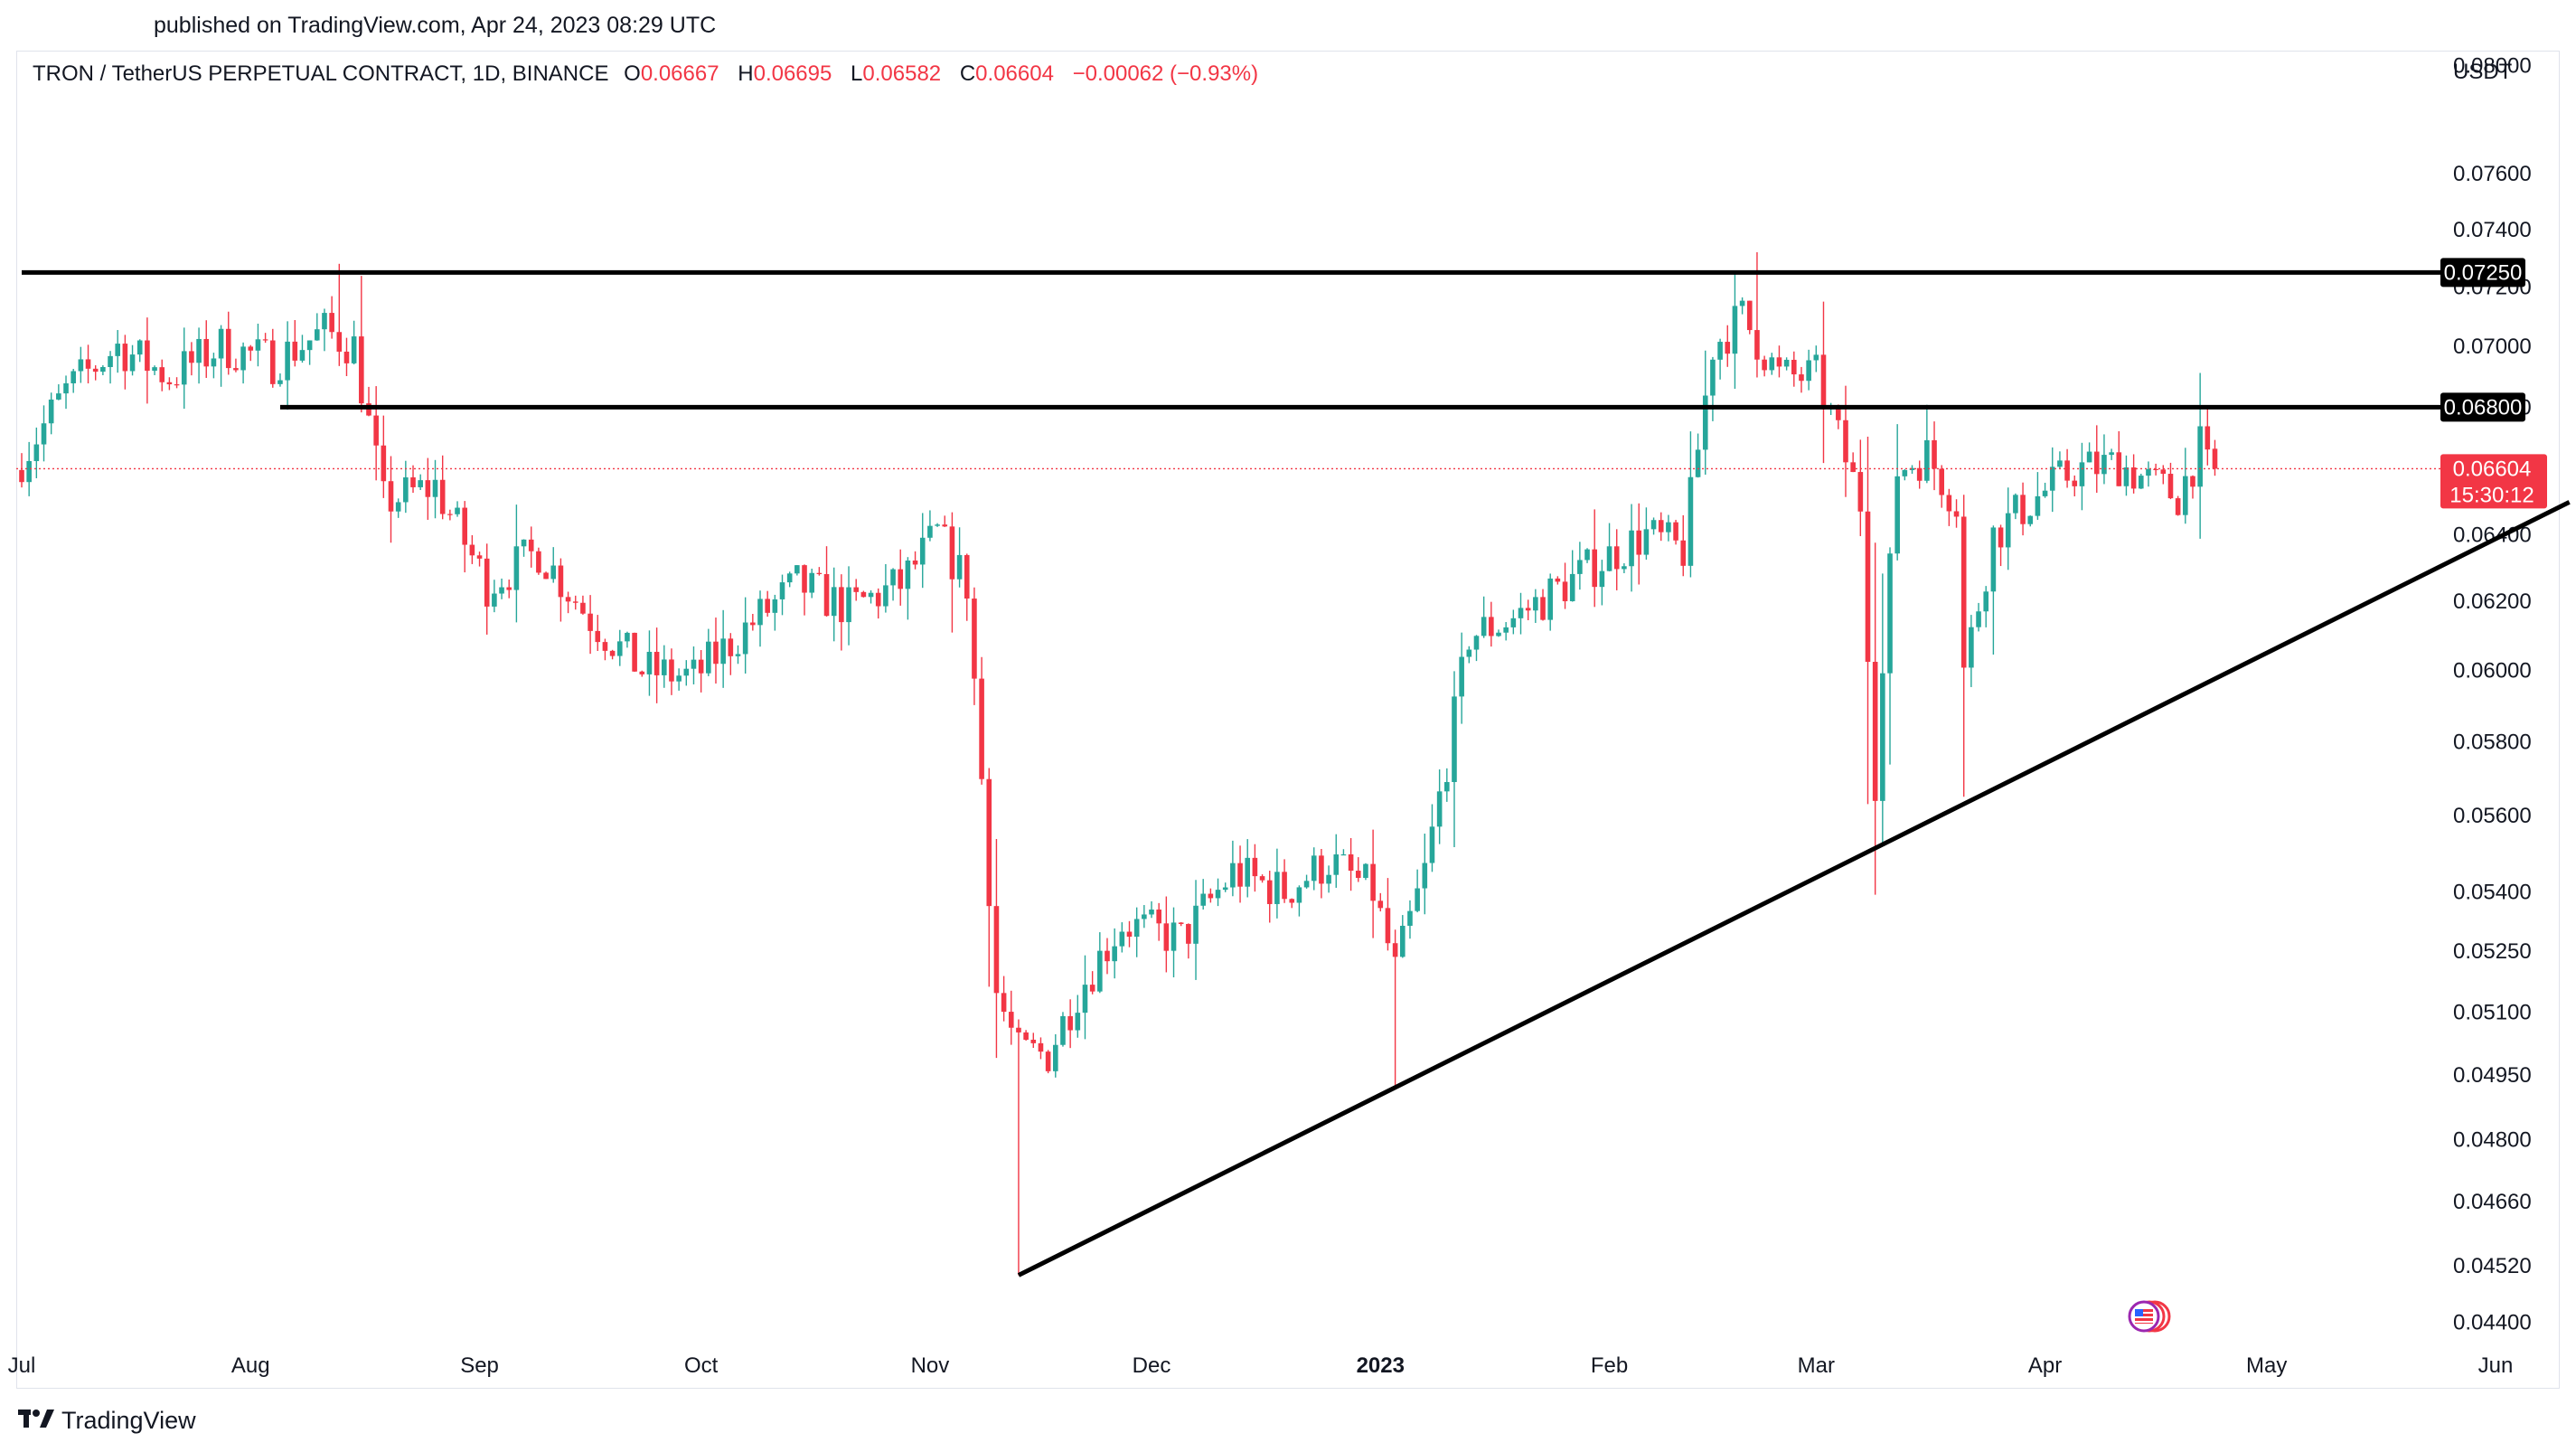 This screenshot has width=2576, height=1452. I want to click on close-label: C, so click(968, 73).